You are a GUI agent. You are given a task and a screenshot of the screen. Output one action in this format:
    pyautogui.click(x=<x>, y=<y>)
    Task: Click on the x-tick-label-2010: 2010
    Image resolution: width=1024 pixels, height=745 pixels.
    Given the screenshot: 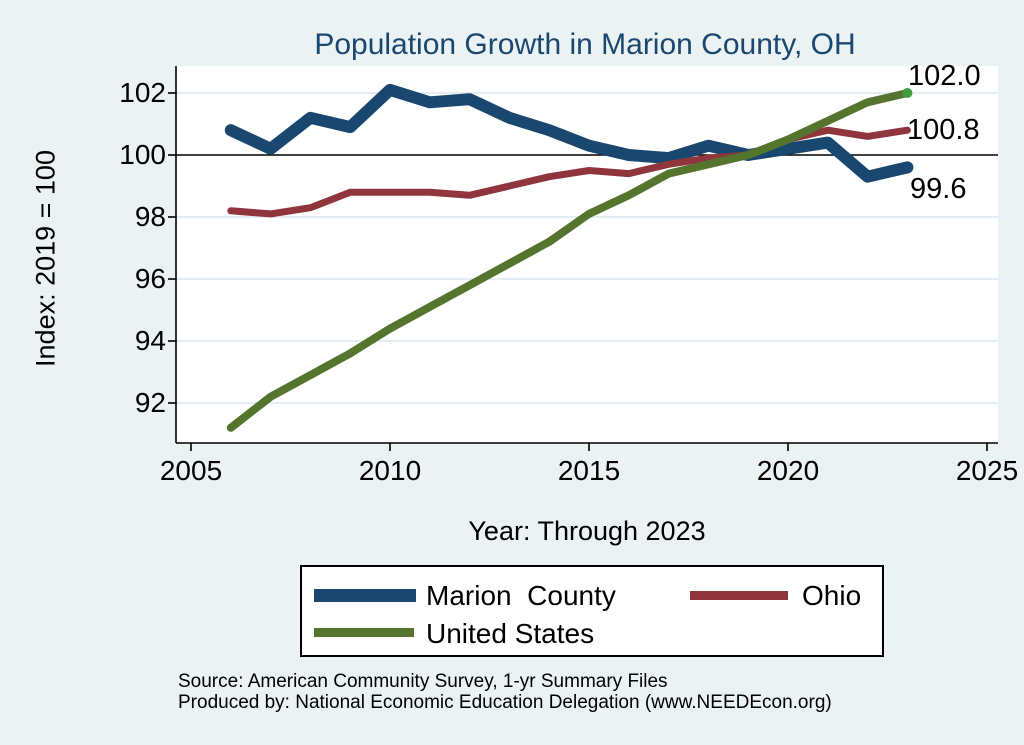 What is the action you would take?
    pyautogui.click(x=390, y=470)
    